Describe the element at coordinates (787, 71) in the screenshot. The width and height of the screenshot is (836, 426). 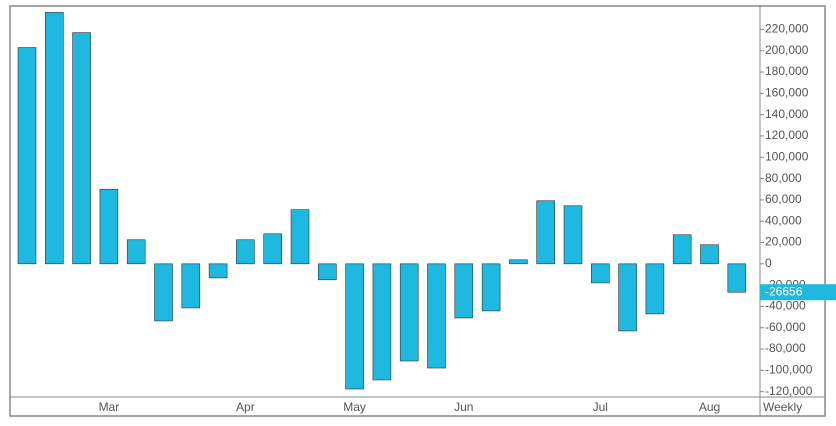
I see `y-tick-label: 180,000` at that location.